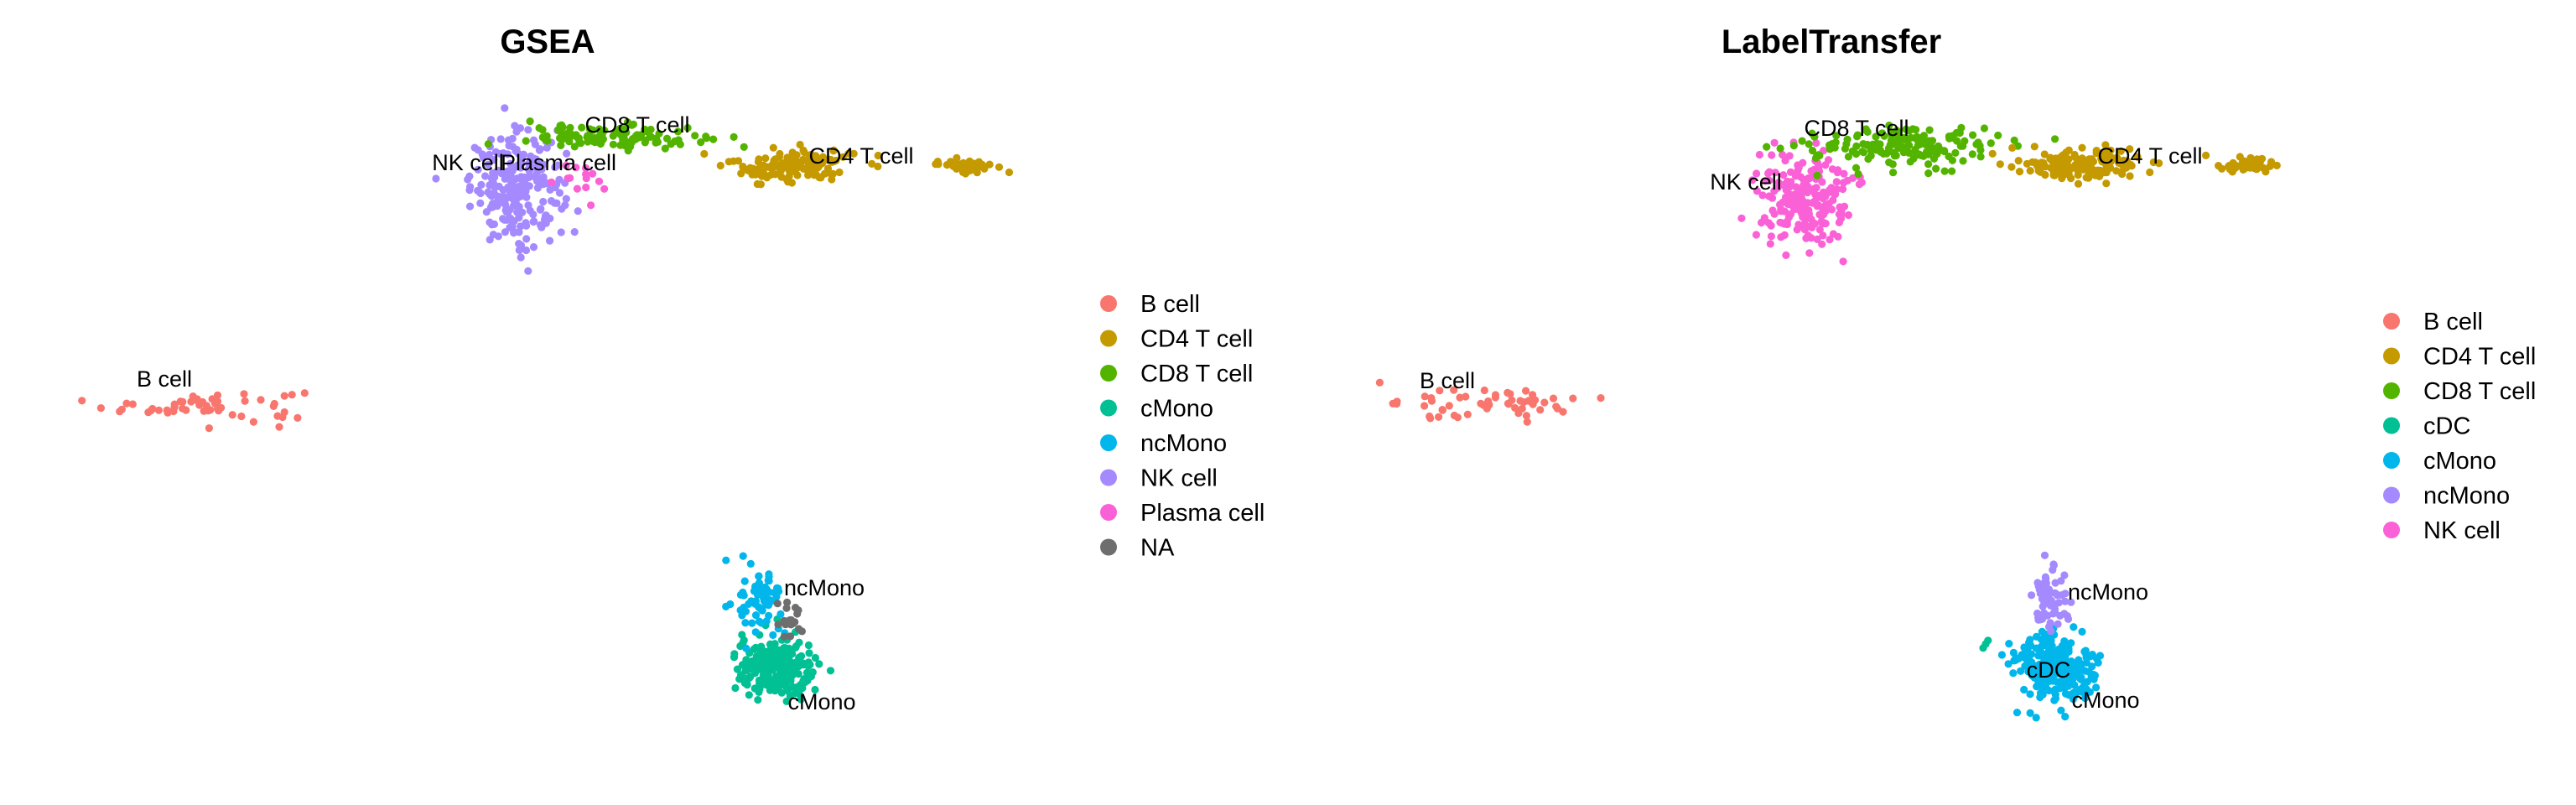 This screenshot has height=805, width=2576. What do you see at coordinates (468, 162) in the screenshot?
I see `gsea-label-nk: NK cell` at bounding box center [468, 162].